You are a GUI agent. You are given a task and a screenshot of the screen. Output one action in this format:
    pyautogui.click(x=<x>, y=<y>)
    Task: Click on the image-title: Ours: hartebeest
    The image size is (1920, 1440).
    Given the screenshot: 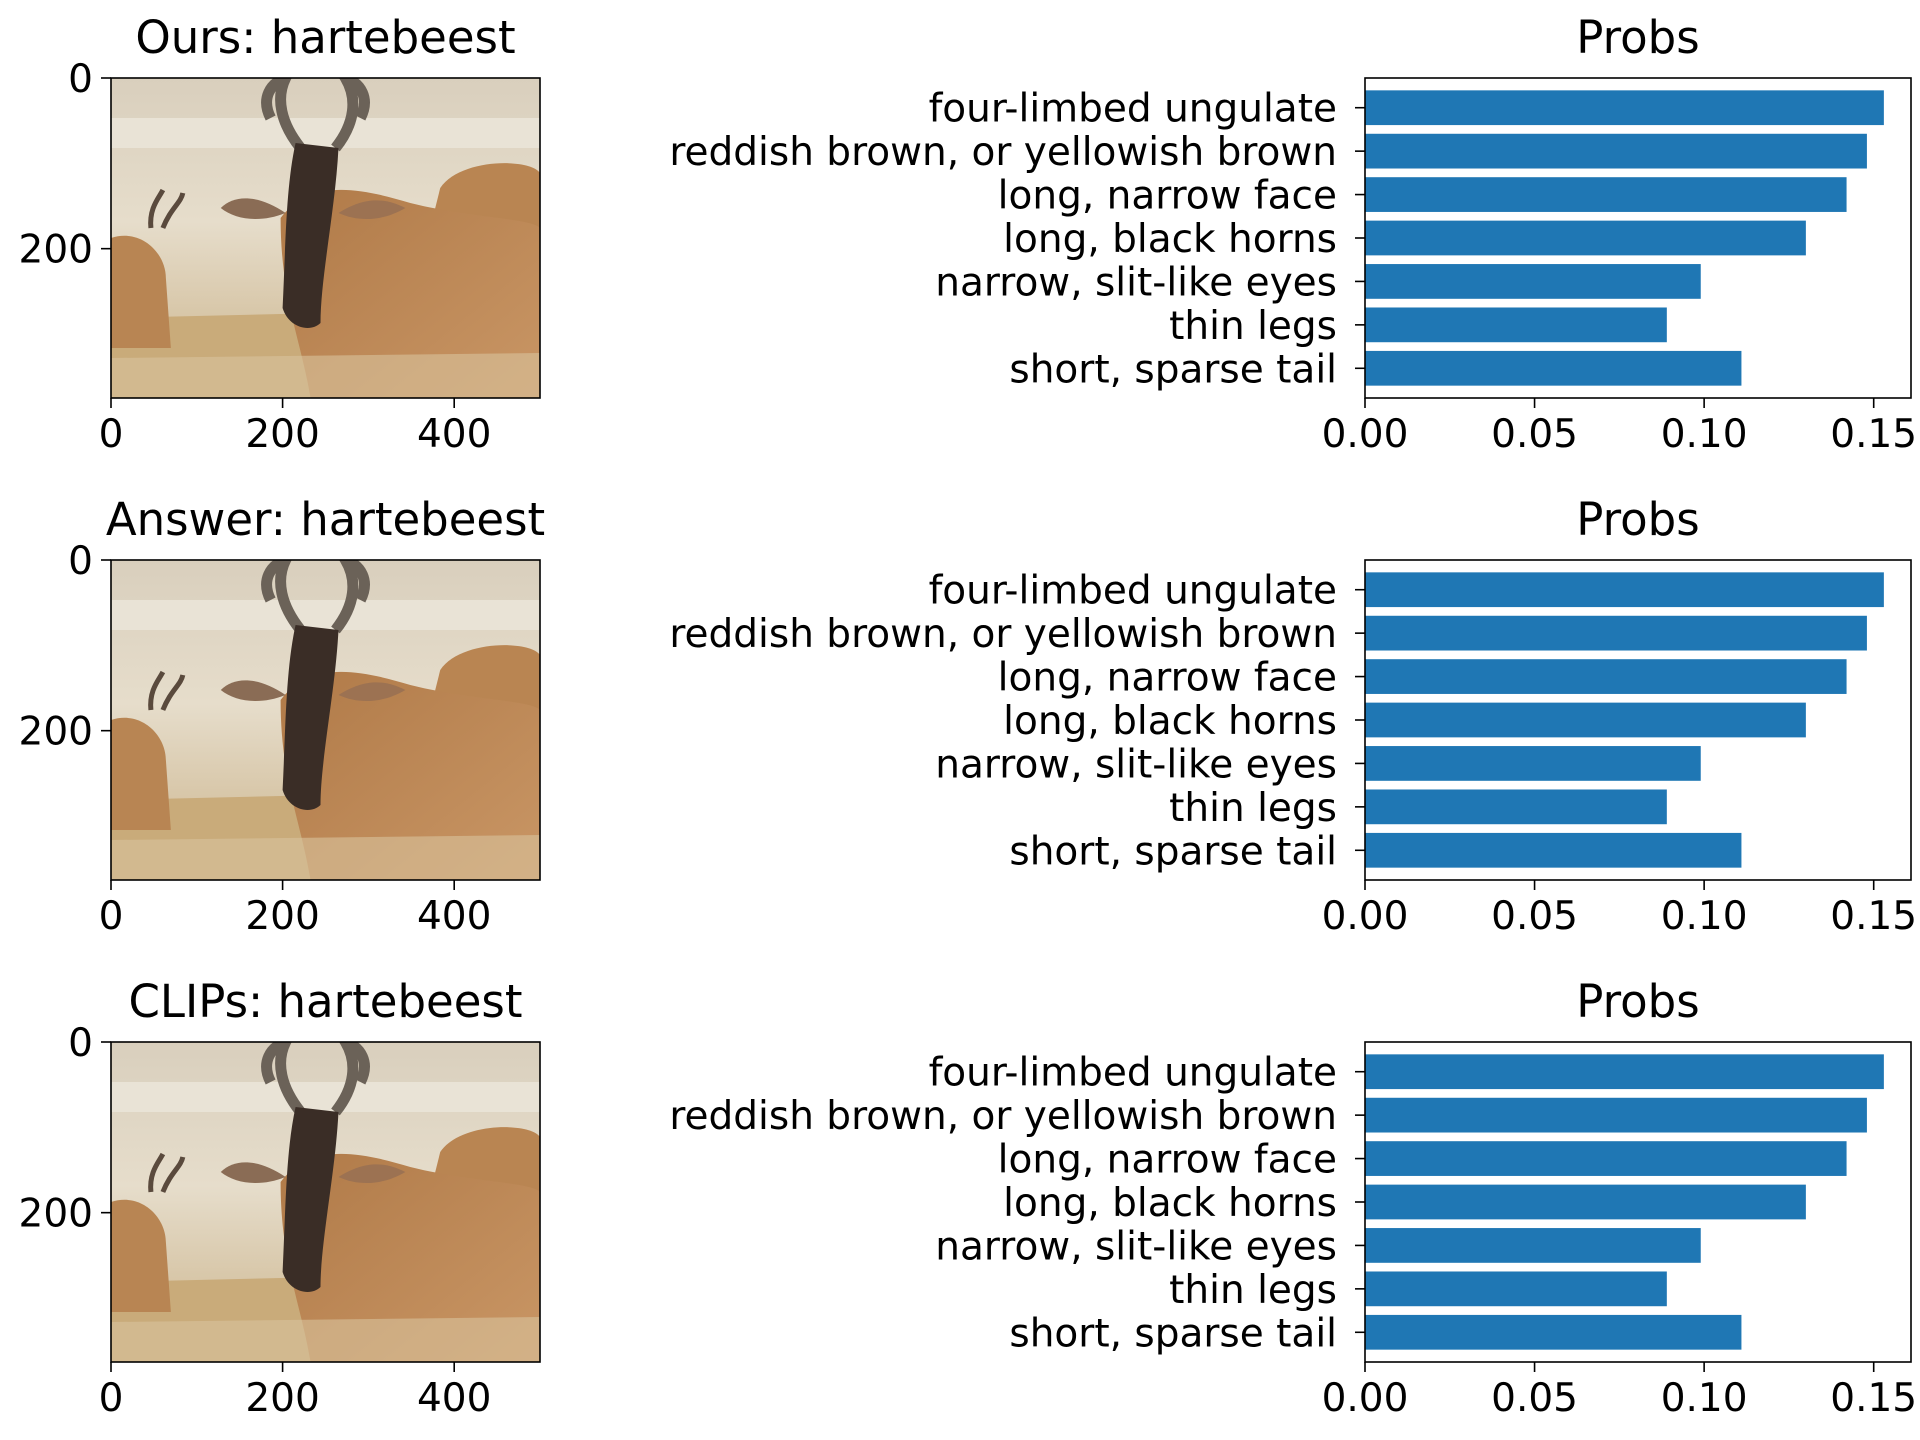 What is the action you would take?
    pyautogui.click(x=325, y=37)
    